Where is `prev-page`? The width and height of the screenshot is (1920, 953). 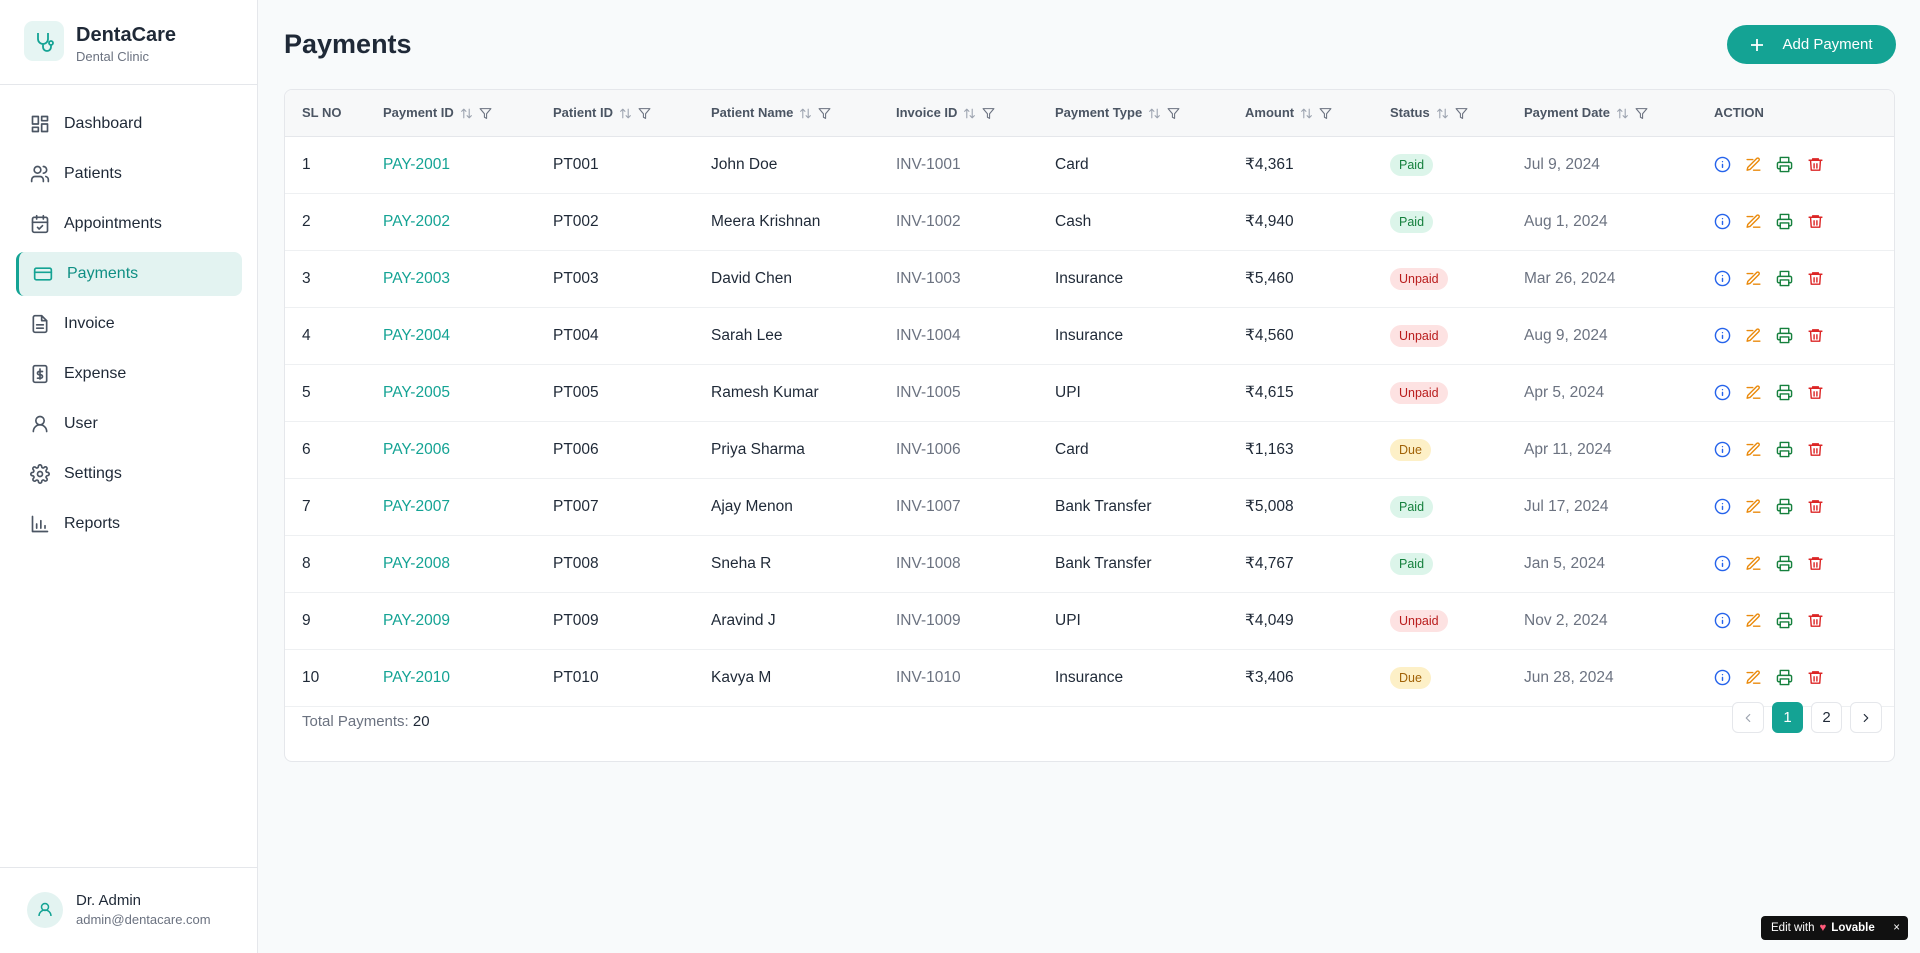 prev-page is located at coordinates (1748, 717).